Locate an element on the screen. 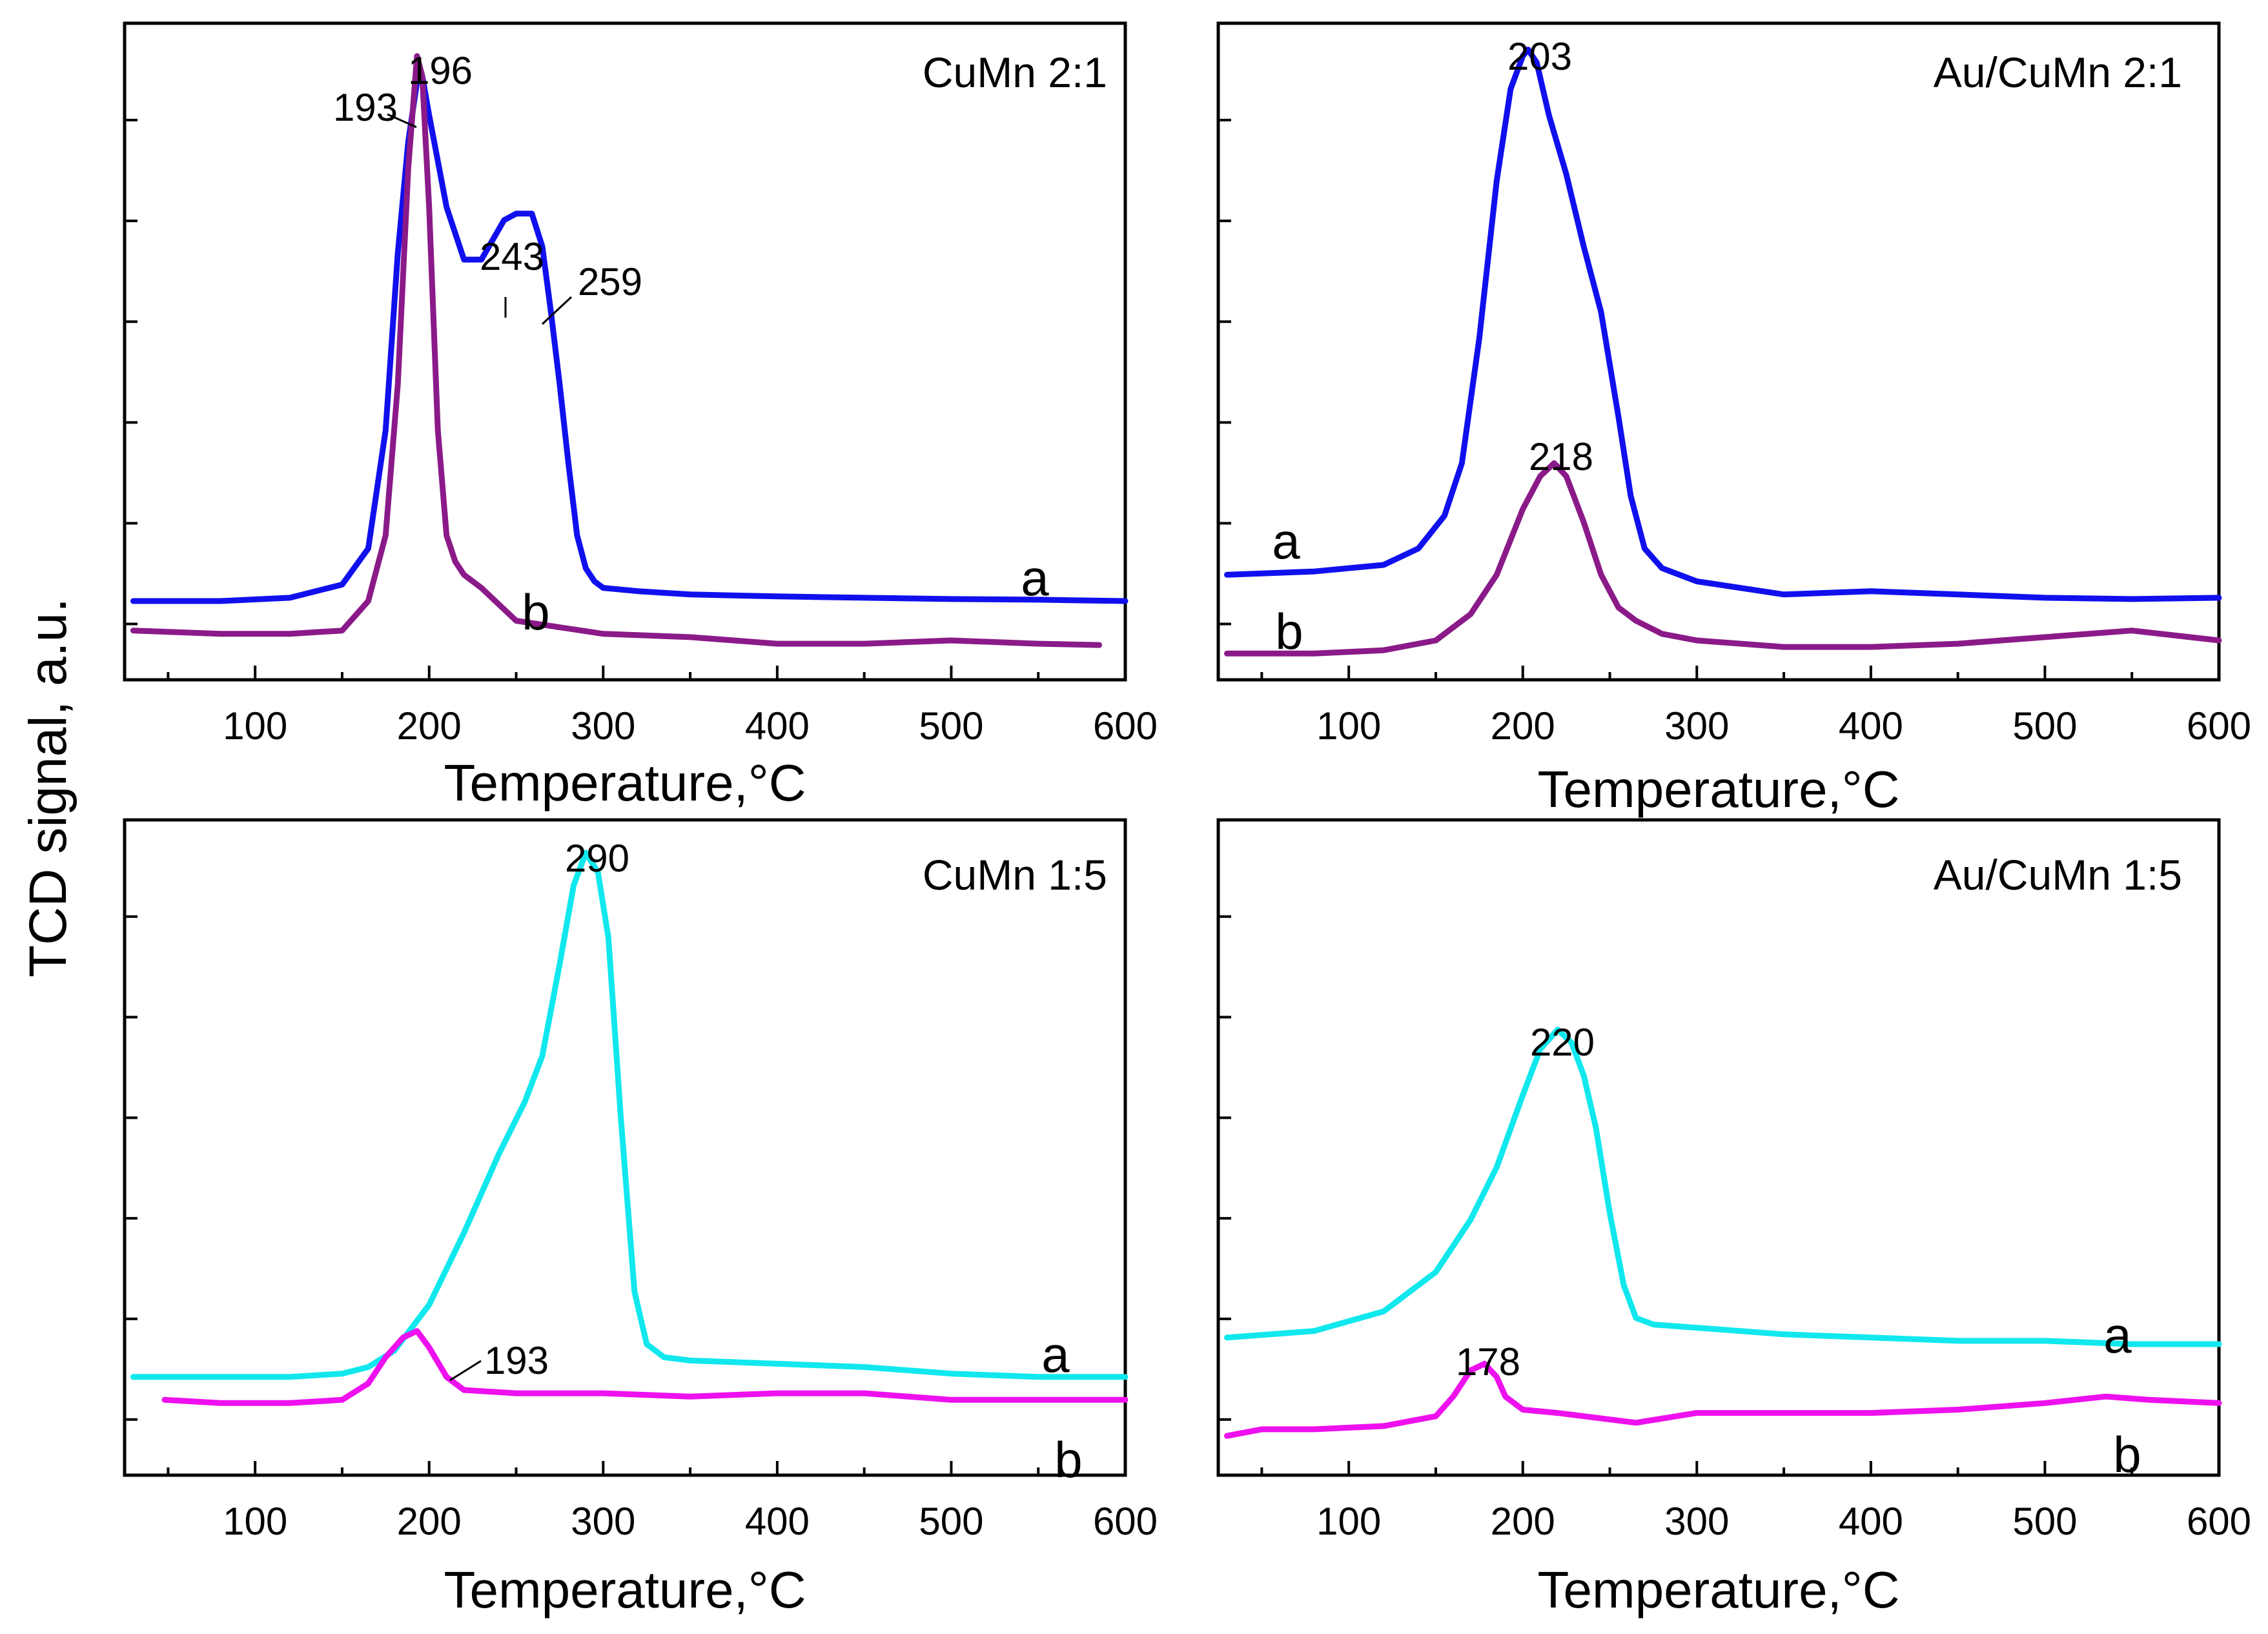 This screenshot has height=1634, width=2268. panel-title: CuMn 2:1 is located at coordinates (1015, 72).